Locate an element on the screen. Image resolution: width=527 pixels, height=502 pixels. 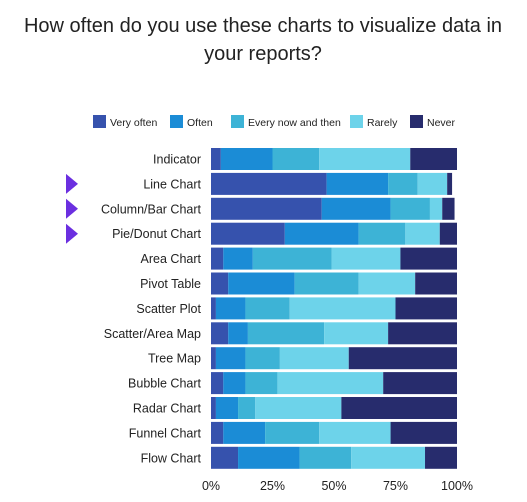
legend-label: Often is located at coordinates (200, 123).